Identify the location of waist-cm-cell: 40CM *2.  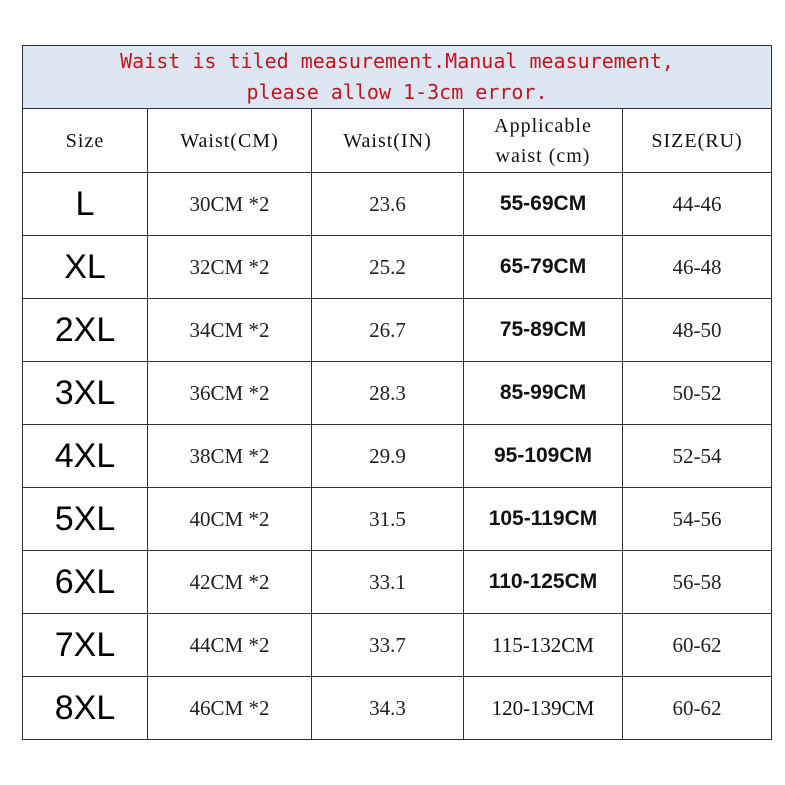
(229, 519).